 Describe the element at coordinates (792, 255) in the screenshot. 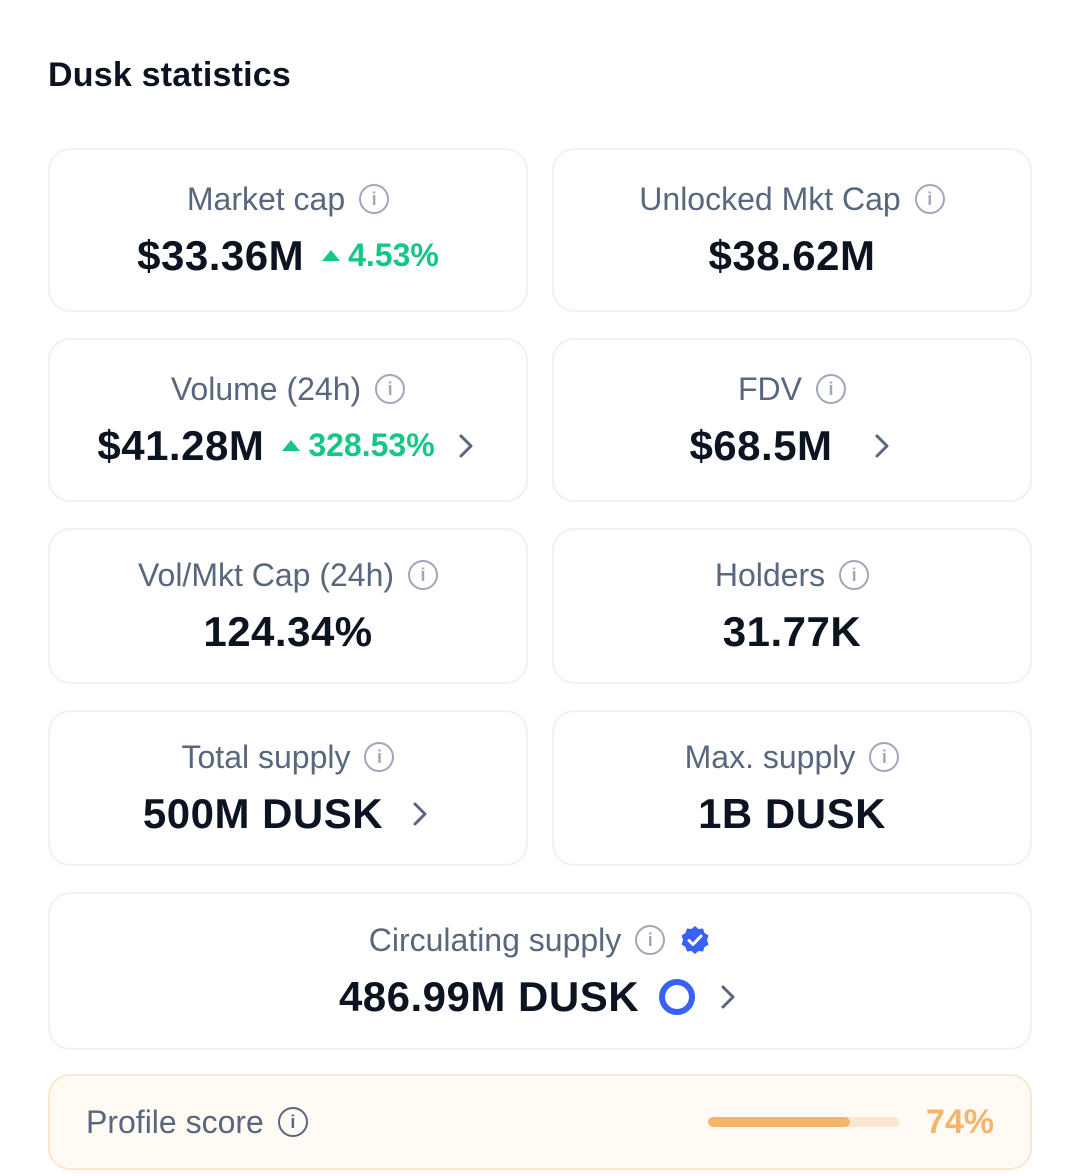

I see `unlocked-mkt-cap-value: $38.62M` at that location.